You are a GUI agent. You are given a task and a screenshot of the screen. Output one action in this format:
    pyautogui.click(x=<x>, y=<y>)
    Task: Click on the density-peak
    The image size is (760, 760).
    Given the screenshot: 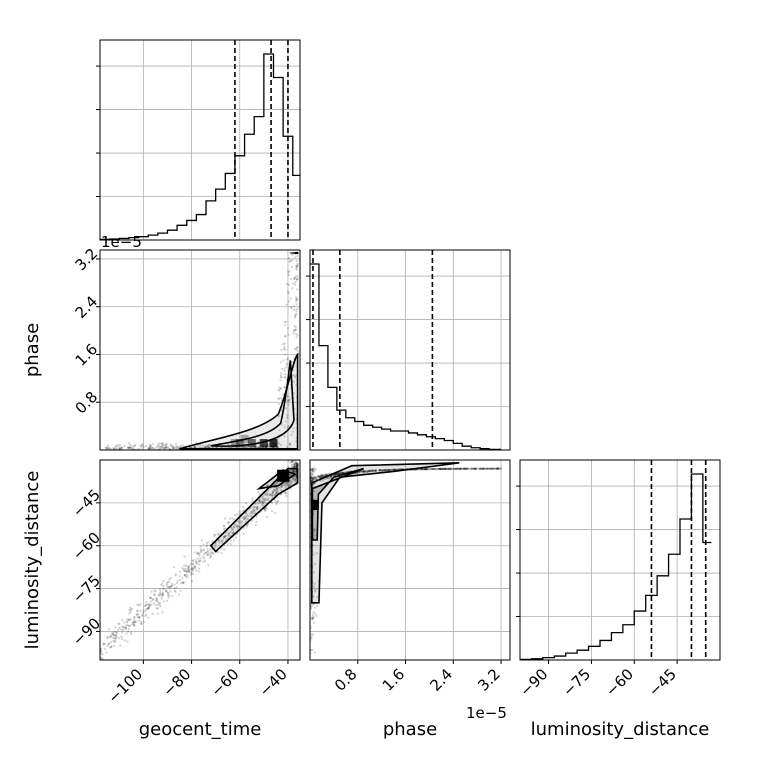 What is the action you would take?
    pyautogui.click(x=315, y=505)
    